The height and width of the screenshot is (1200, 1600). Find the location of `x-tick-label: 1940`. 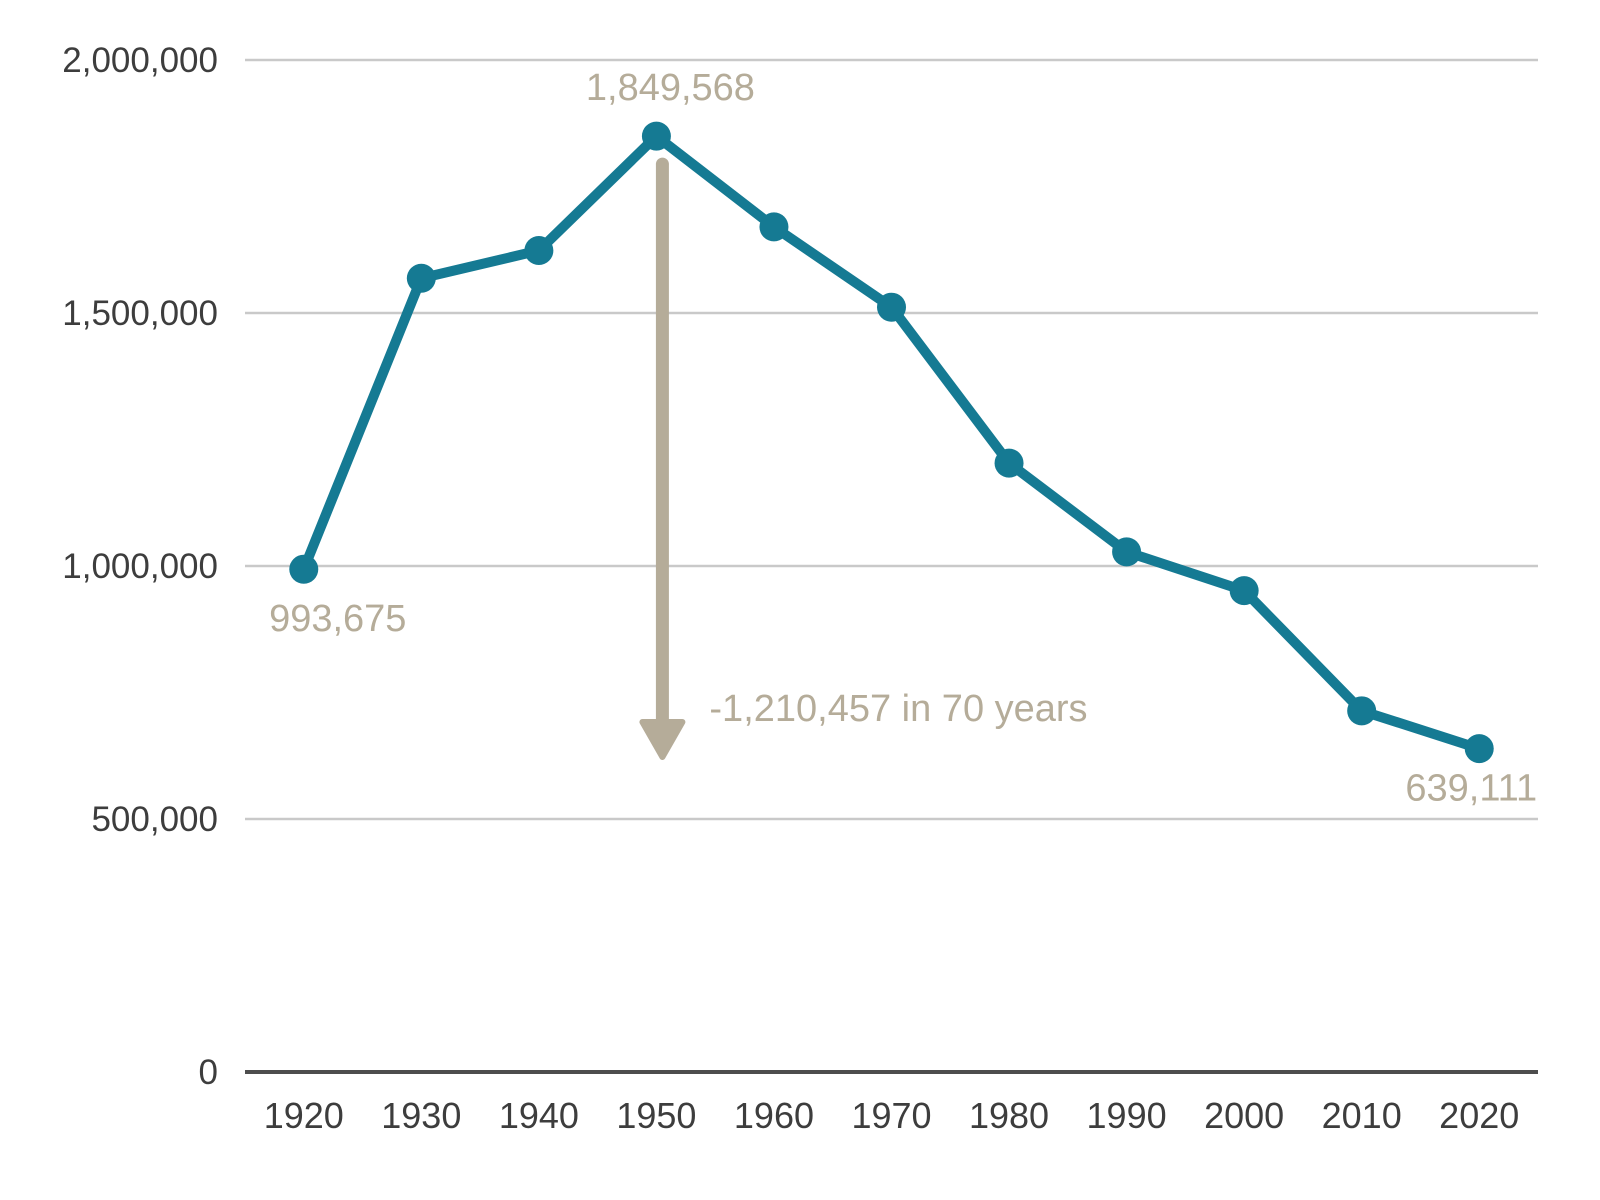

x-tick-label: 1940 is located at coordinates (539, 1115).